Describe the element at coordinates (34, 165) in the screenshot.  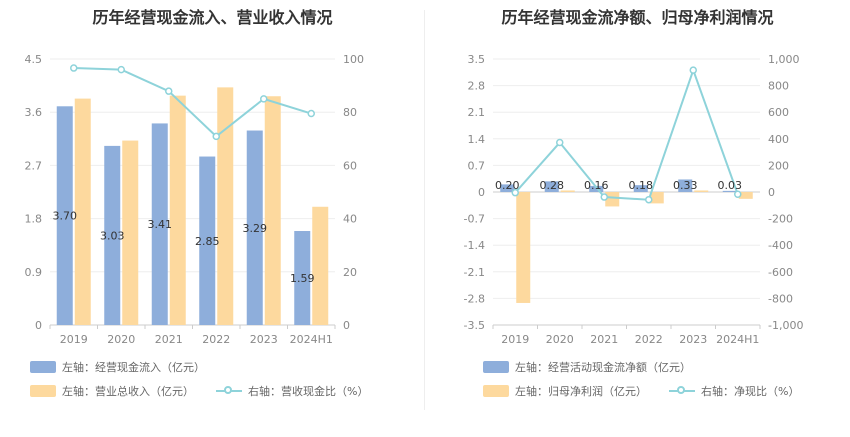
I see `left-tick-label: 2.7` at that location.